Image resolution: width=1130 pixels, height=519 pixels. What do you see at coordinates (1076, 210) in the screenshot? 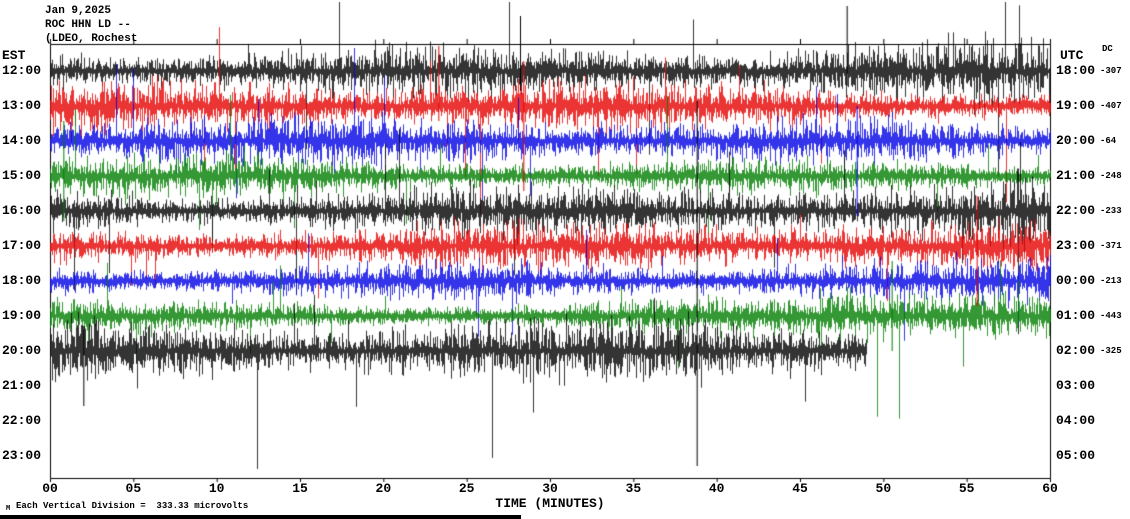
I see `utc-time-label: 22:00` at bounding box center [1076, 210].